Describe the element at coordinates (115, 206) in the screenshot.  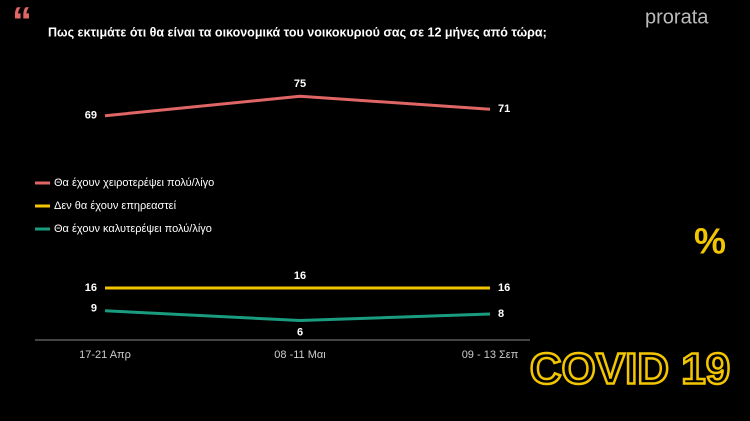
I see `legend-label: Δεν θα έχουν επηρεαστεί` at that location.